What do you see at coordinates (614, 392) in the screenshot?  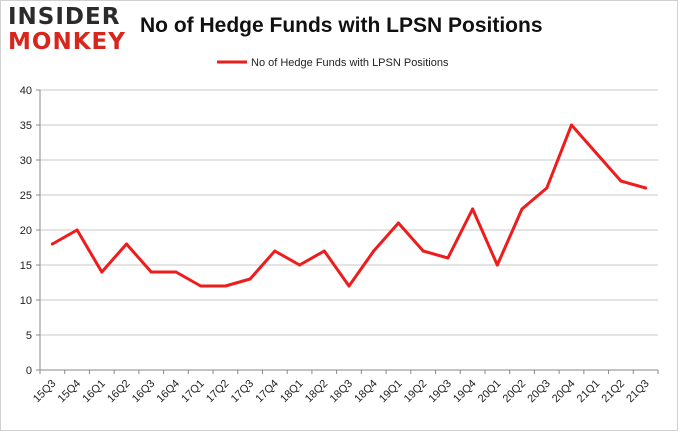 I see `x-tick-label: 21Q2` at bounding box center [614, 392].